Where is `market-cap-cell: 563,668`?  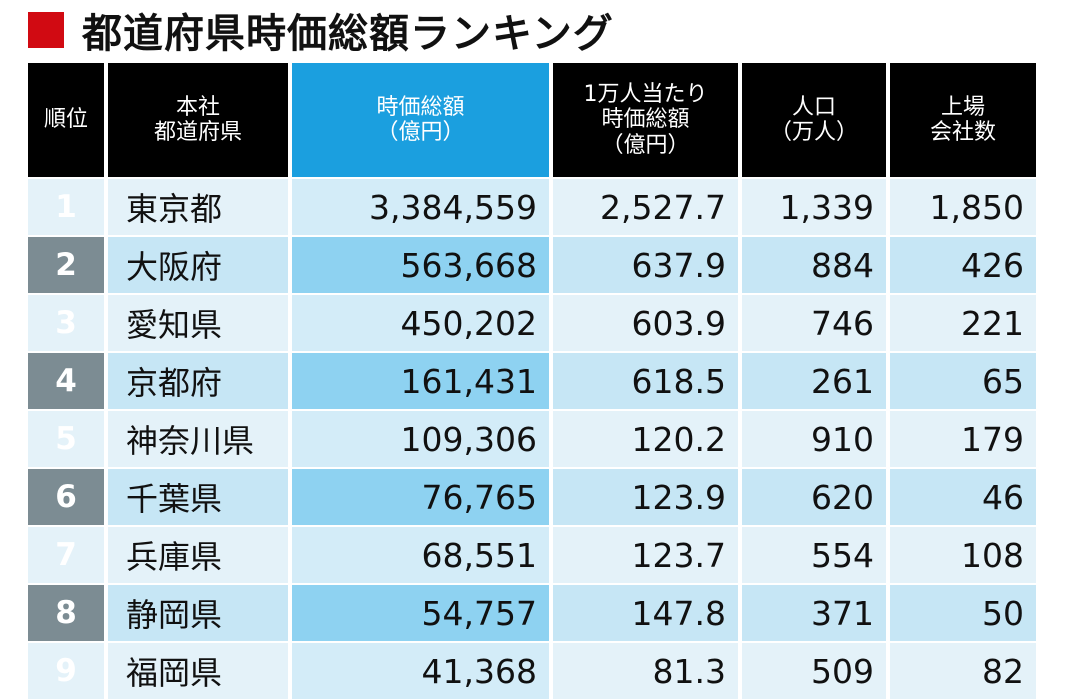
market-cap-cell: 563,668 is located at coordinates (420, 265).